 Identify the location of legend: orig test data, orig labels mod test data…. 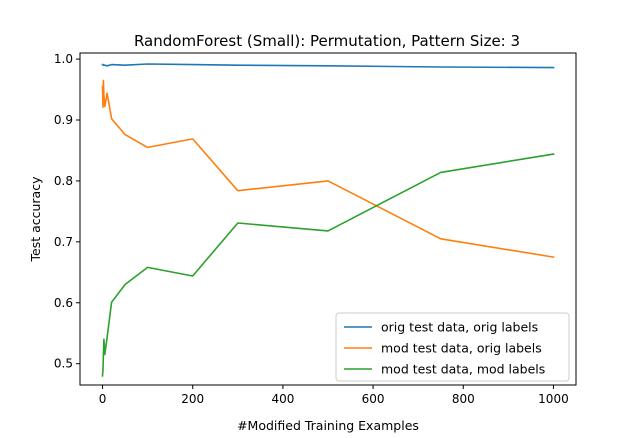
(452, 347).